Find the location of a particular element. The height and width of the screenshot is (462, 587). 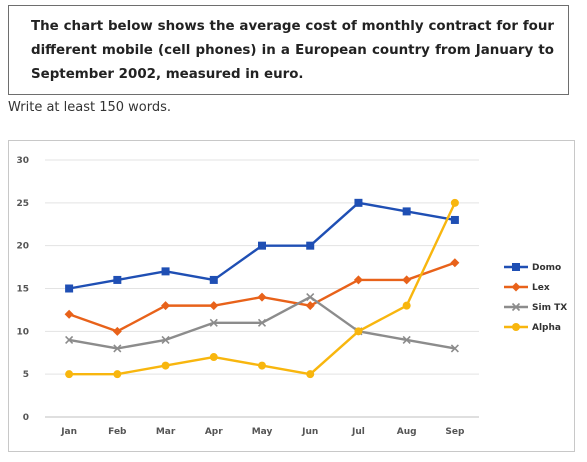

legend-label: Domo is located at coordinates (546, 268).